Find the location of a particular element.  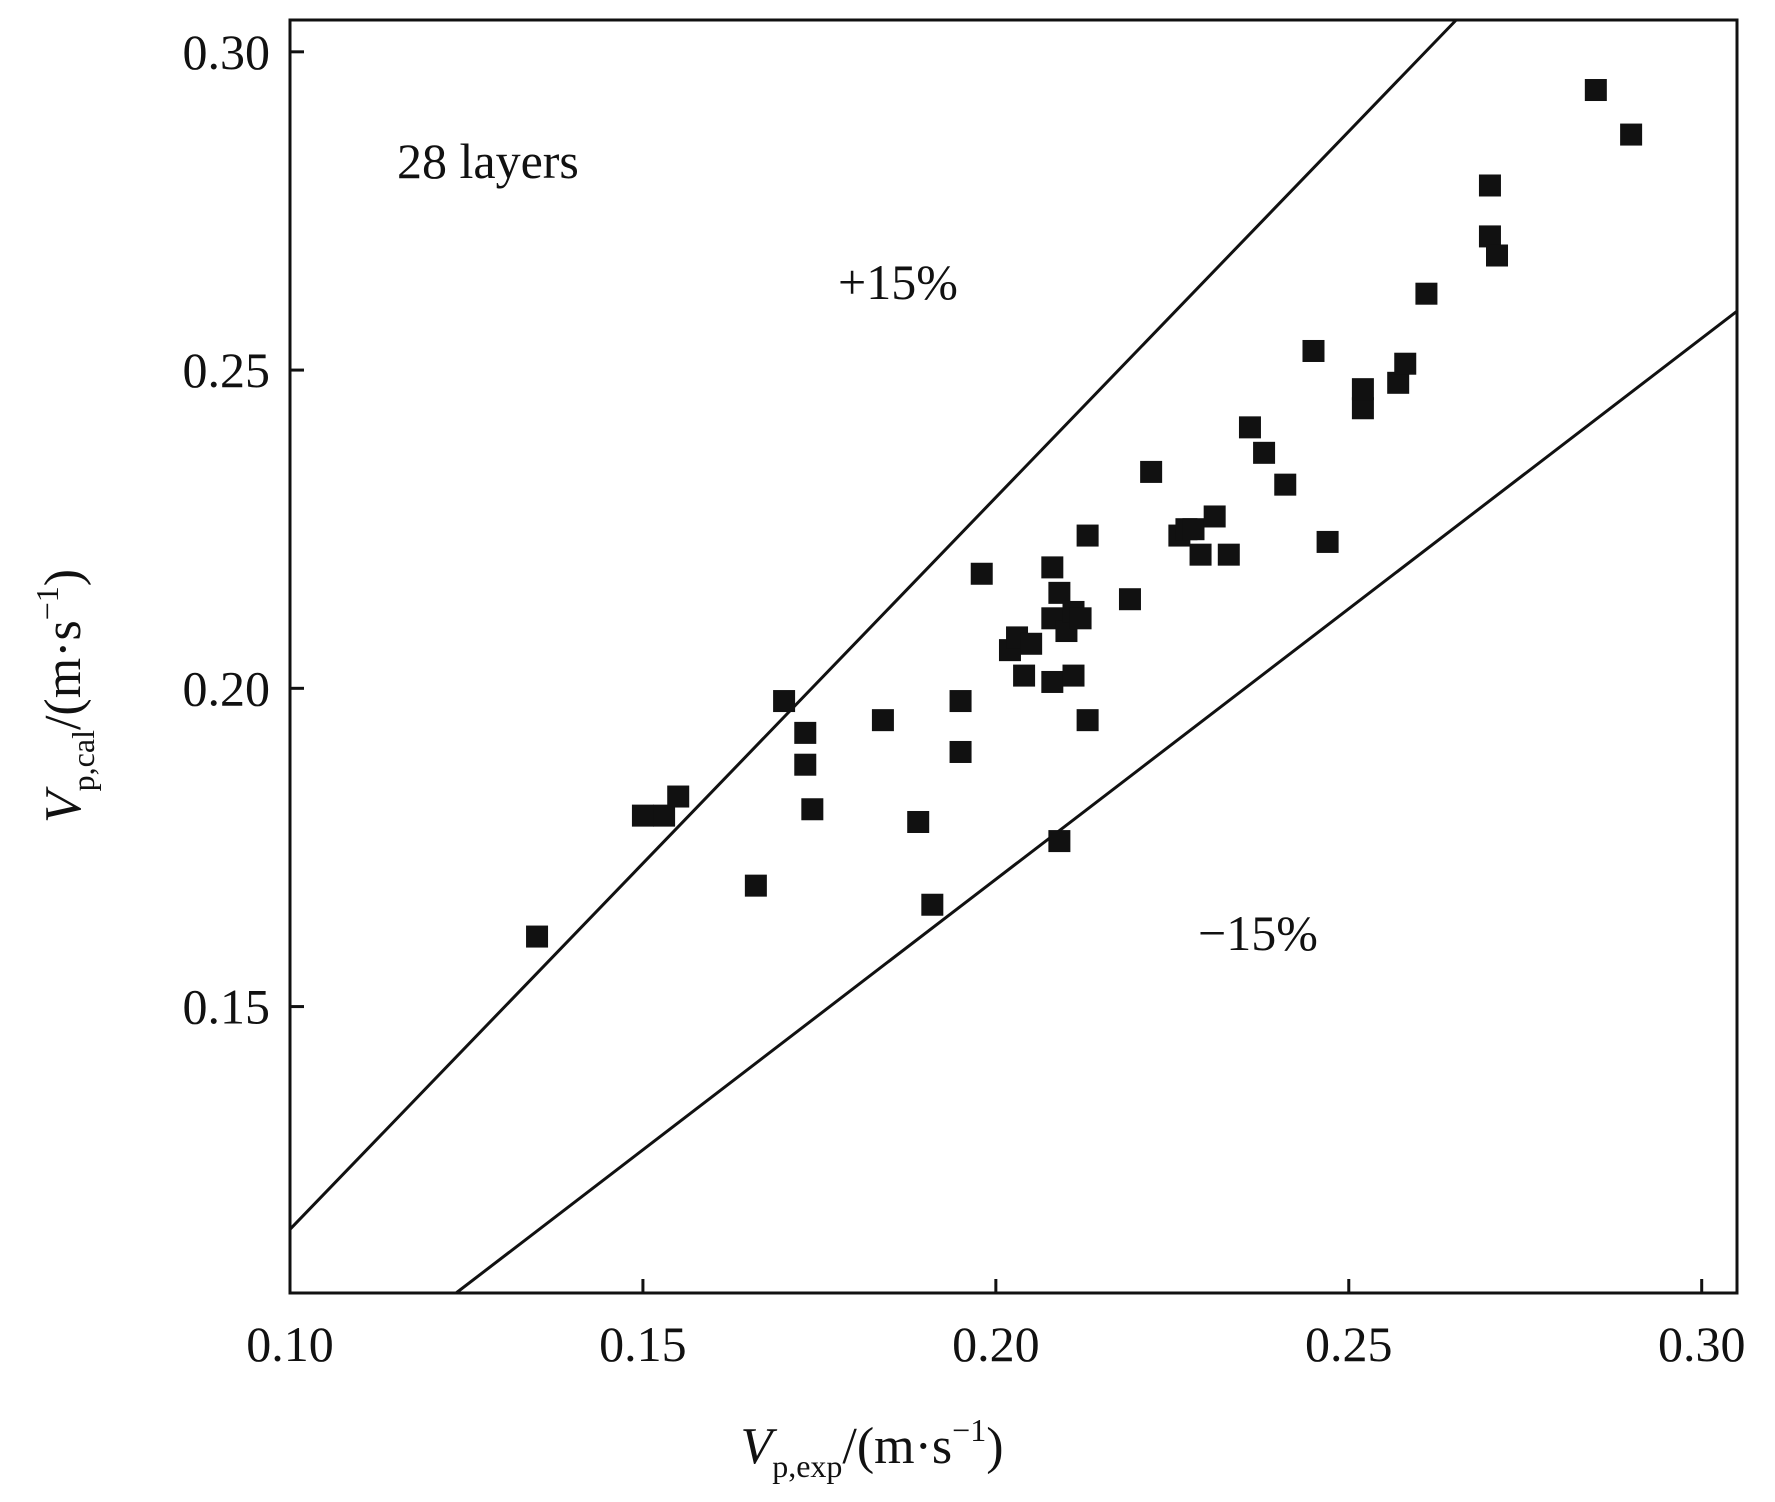

annotation-minus-15: −15% is located at coordinates (1258, 933).